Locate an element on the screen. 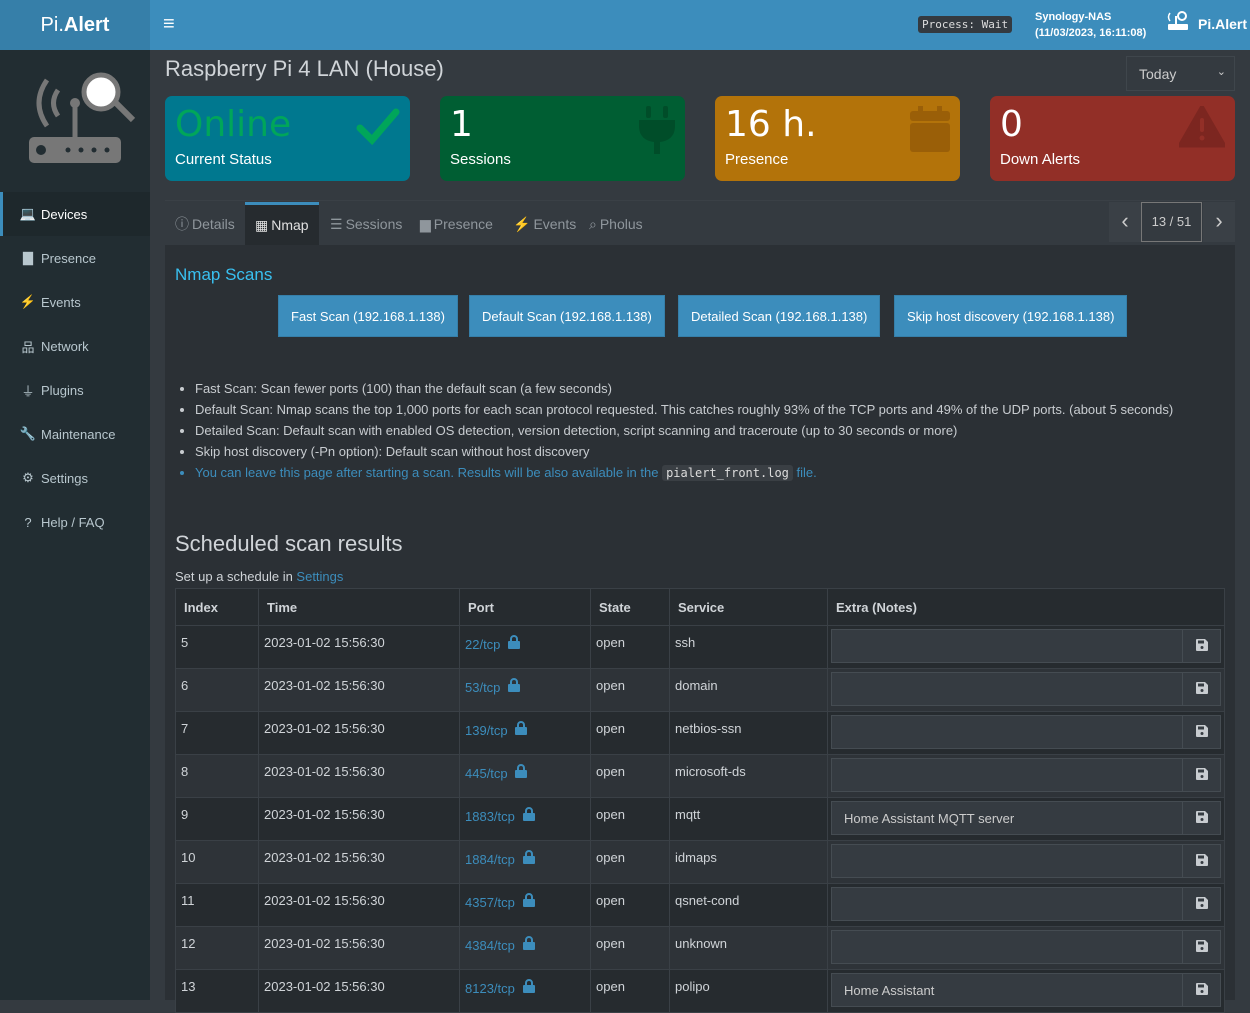 This screenshot has width=1250, height=1013. column-header: Port is located at coordinates (525, 607).